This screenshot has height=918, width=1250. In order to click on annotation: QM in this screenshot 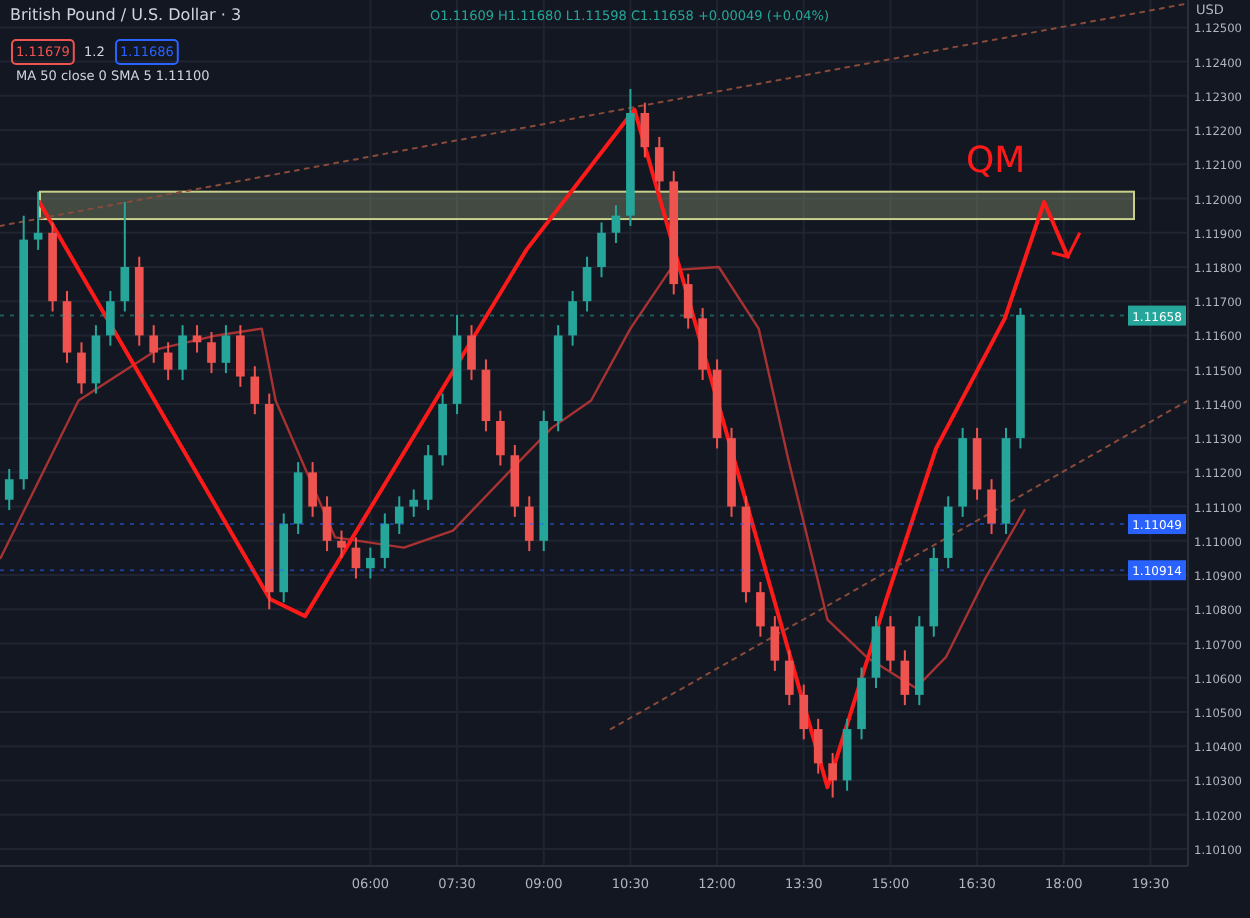, I will do `click(996, 161)`.